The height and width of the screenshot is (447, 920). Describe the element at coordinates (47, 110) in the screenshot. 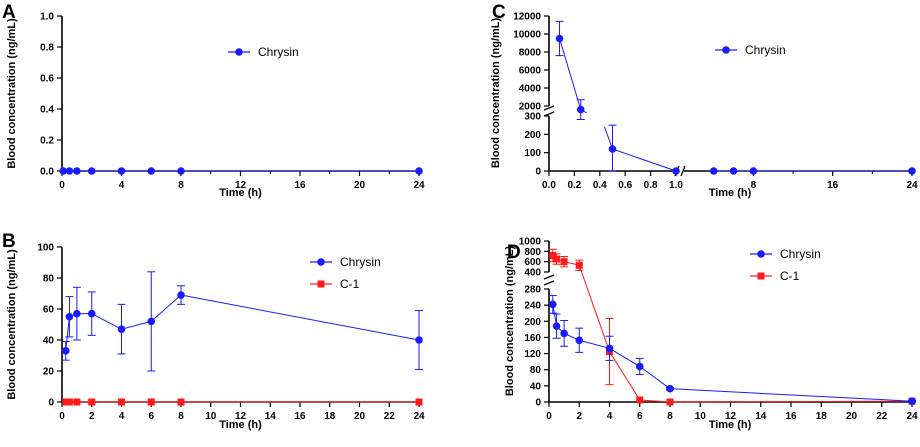

I see `y-tick-label: 0.4` at that location.